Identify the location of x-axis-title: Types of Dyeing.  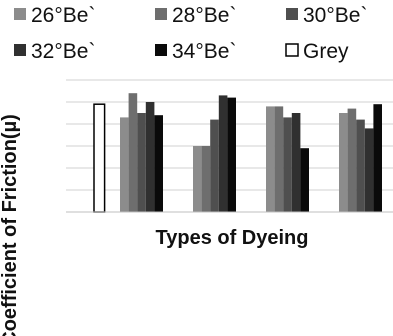
(232, 238).